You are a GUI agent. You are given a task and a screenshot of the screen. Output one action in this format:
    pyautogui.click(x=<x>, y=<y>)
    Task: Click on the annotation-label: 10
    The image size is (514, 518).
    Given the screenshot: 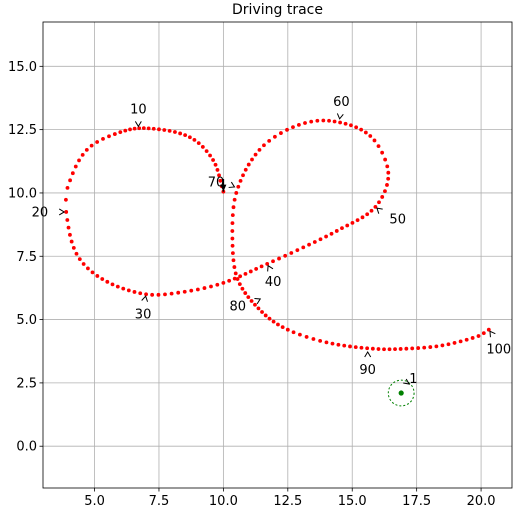 What is the action you would take?
    pyautogui.click(x=138, y=109)
    